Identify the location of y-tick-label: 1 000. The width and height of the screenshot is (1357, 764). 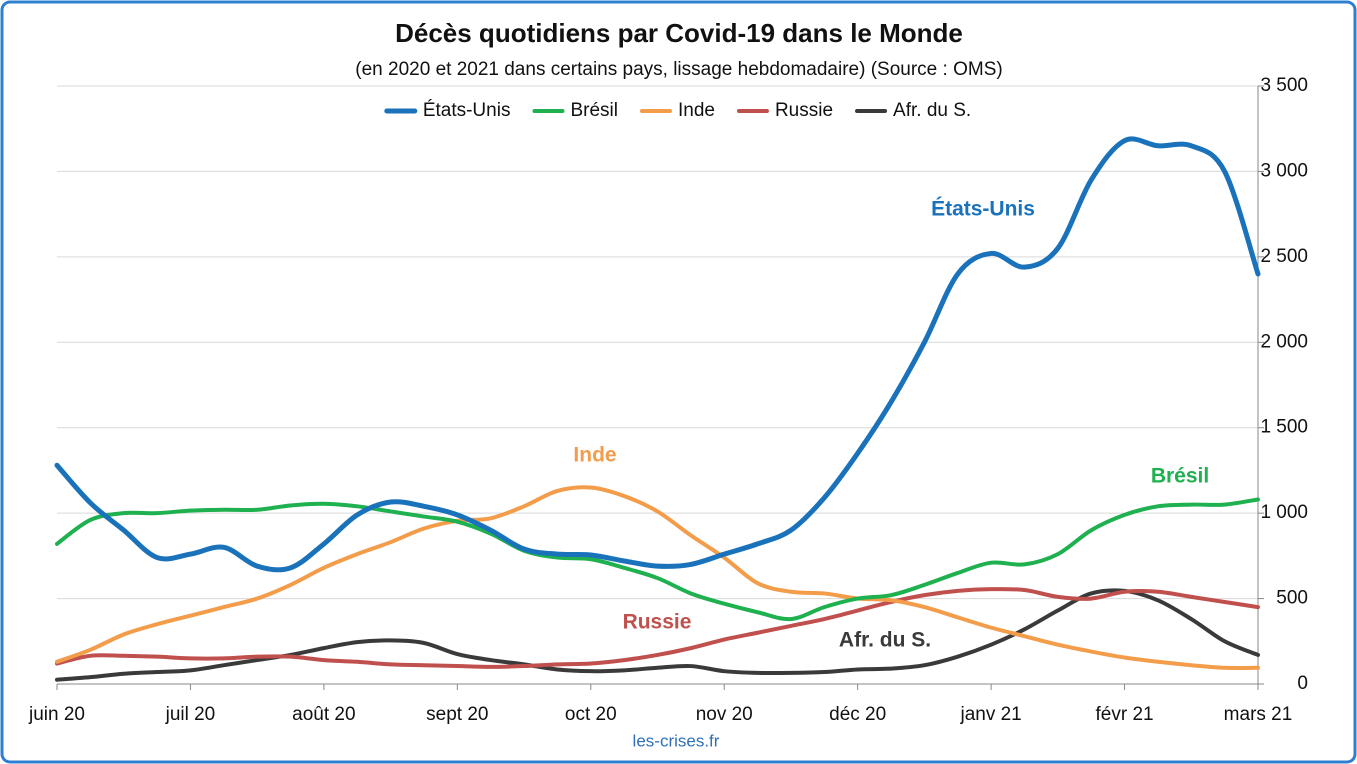
(1284, 512).